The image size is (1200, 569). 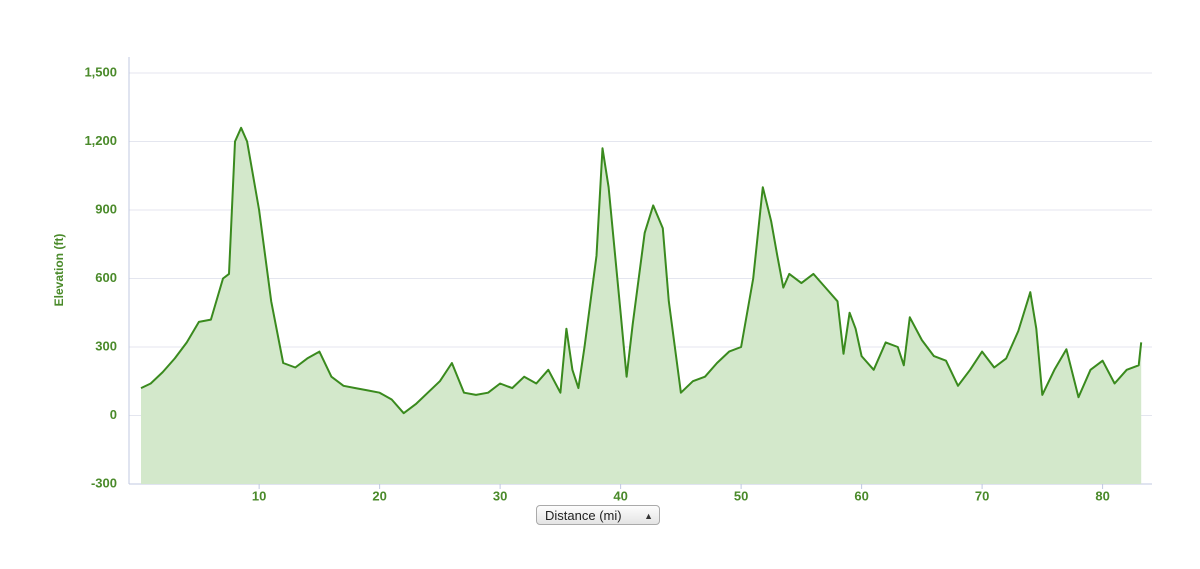 What do you see at coordinates (982, 495) in the screenshot?
I see `x-tick-label: 70` at bounding box center [982, 495].